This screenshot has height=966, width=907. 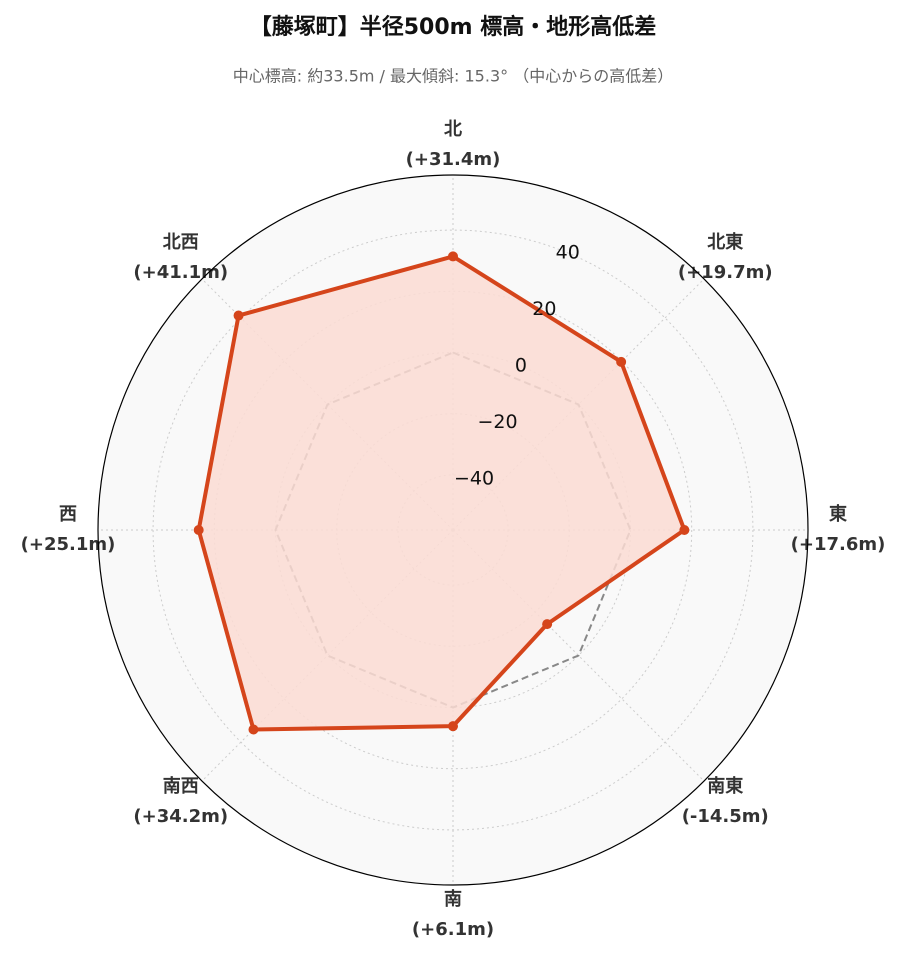 I want to click on category-label: 南西, so click(x=181, y=786).